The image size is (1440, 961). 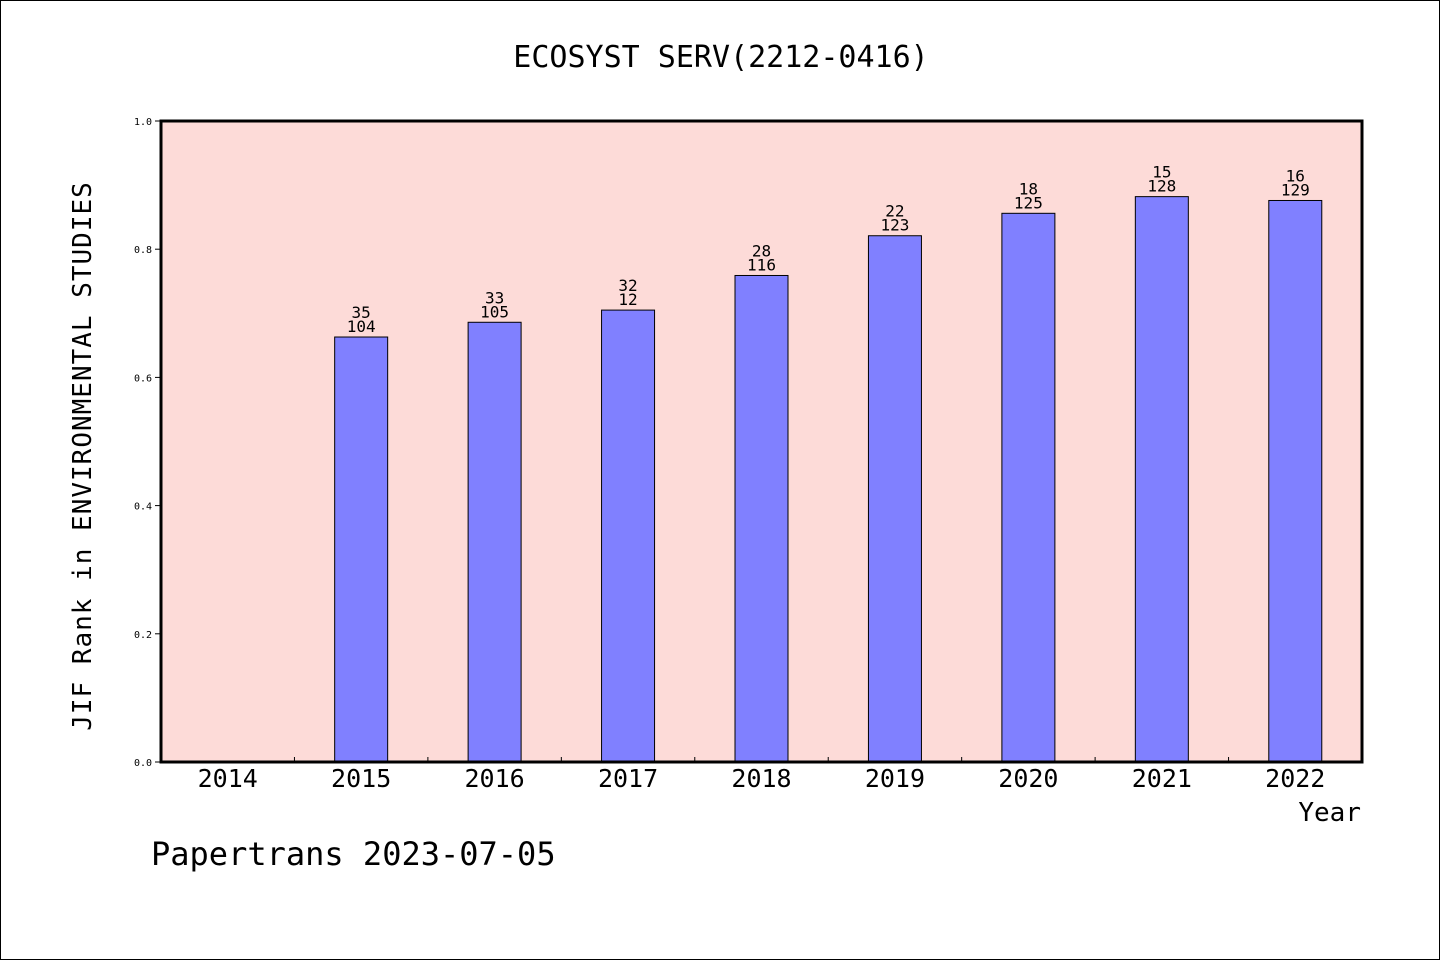 I want to click on y-axis-label: JIF Rank in ENVIRONMENTAL STUDIES, so click(x=83, y=456).